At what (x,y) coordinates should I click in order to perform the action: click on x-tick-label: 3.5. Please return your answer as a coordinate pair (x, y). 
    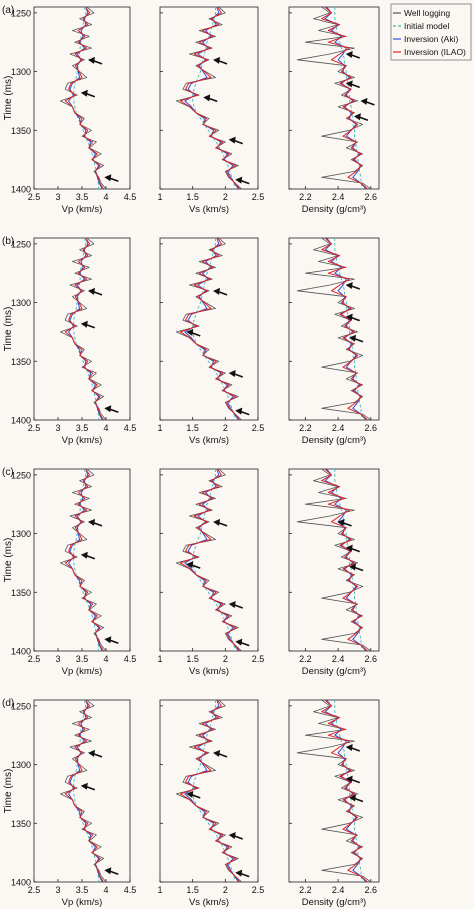
    Looking at the image, I should click on (82, 428).